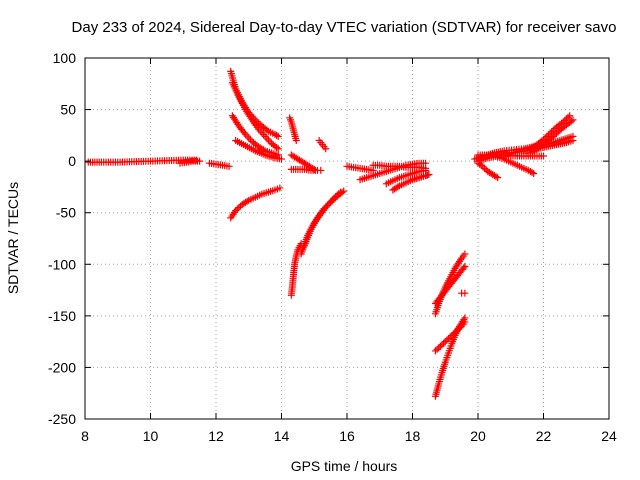 The height and width of the screenshot is (480, 640). I want to click on x-tick-label: 24, so click(609, 436).